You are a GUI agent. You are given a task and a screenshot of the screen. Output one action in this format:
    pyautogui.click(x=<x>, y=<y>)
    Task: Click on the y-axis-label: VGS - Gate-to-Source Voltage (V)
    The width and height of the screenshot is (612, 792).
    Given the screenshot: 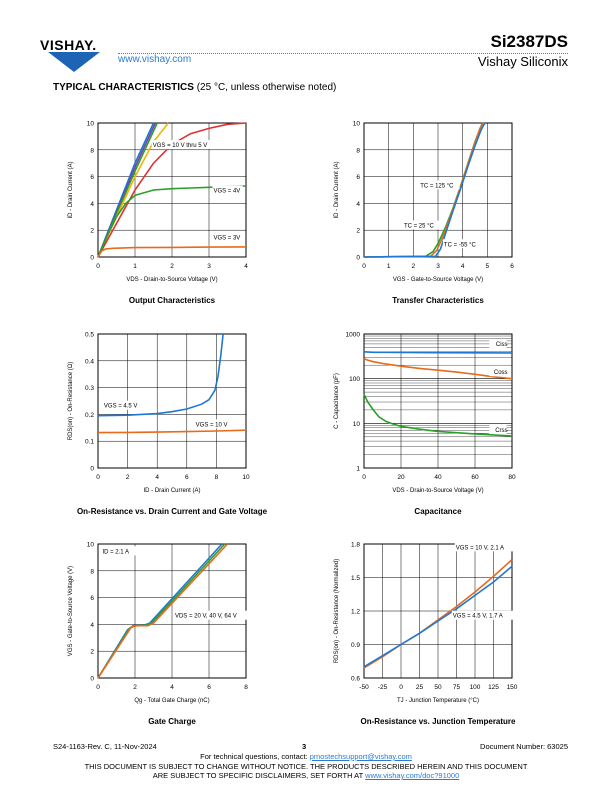 What is the action you would take?
    pyautogui.click(x=71, y=611)
    